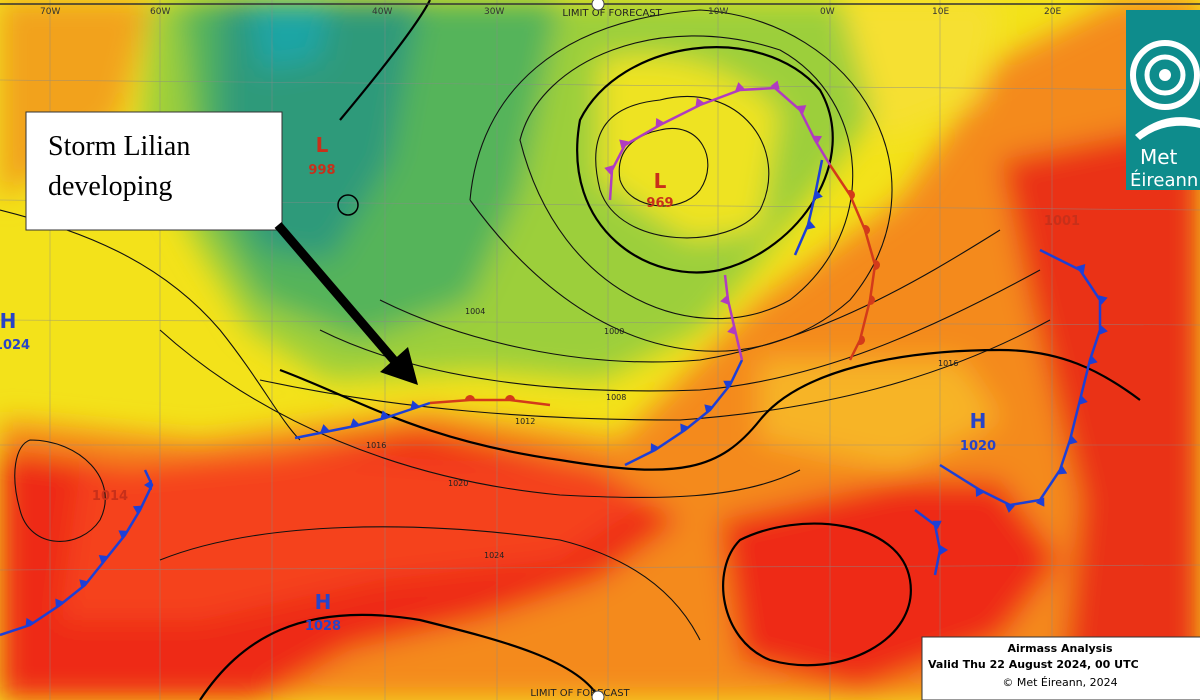 This screenshot has width=1200, height=700. I want to click on logo-text: Éireann, so click(1164, 180).